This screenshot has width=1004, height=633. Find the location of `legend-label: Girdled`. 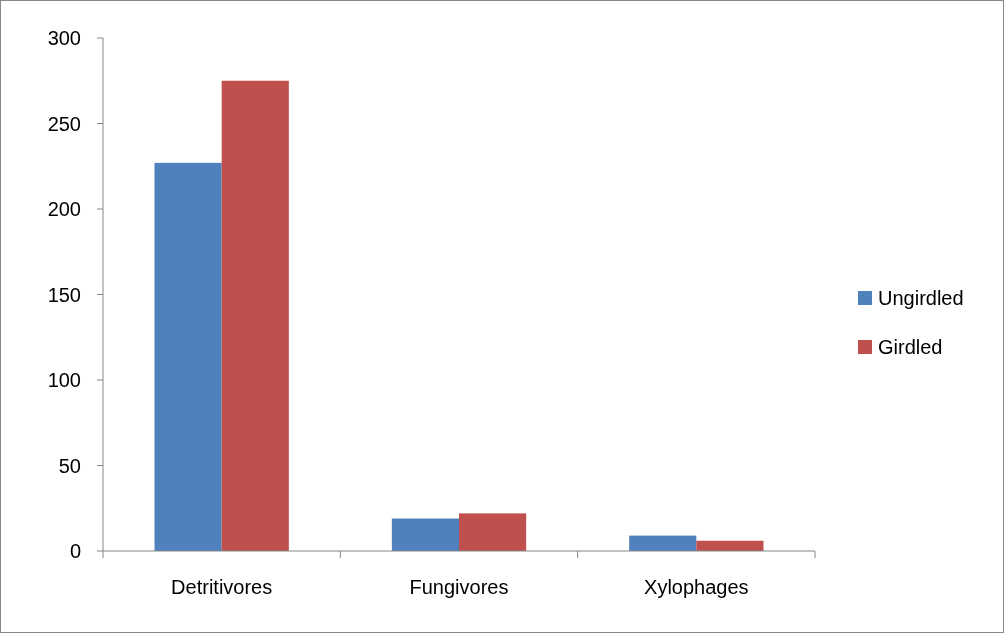

legend-label: Girdled is located at coordinates (910, 347).